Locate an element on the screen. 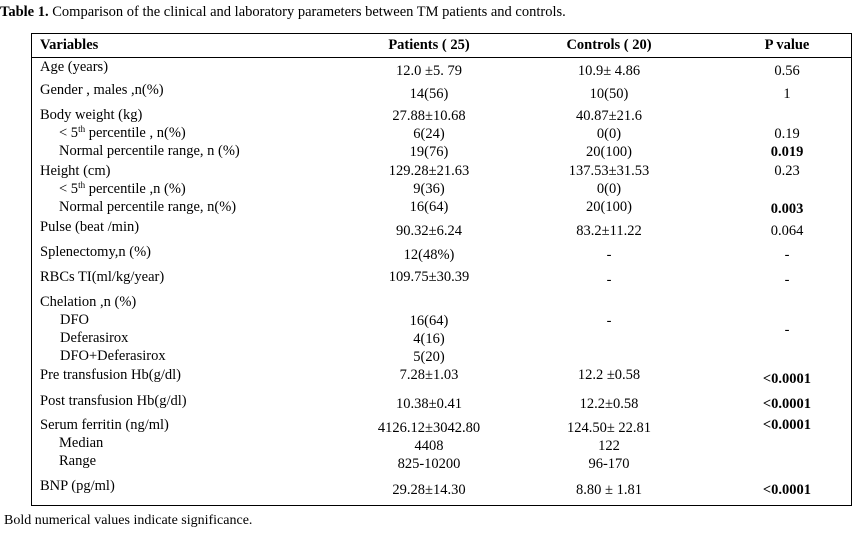  cell-pvalue: 0.003 is located at coordinates (787, 209).